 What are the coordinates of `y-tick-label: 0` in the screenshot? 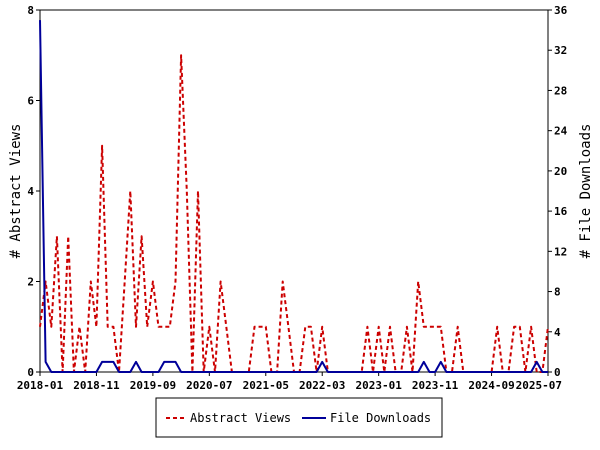 It's located at (30, 372).